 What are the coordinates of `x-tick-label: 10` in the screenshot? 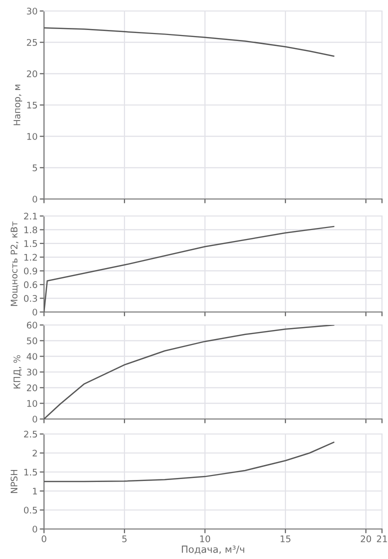 It's located at (205, 538).